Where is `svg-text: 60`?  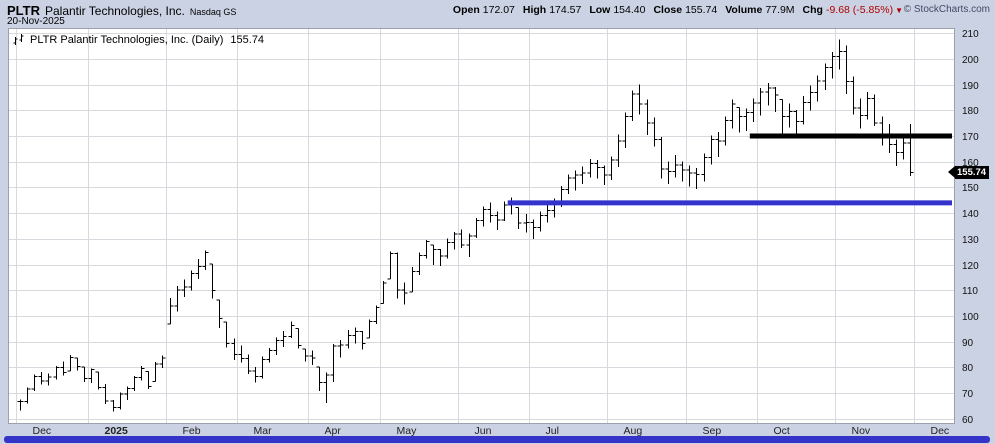 svg-text: 60 is located at coordinates (968, 420).